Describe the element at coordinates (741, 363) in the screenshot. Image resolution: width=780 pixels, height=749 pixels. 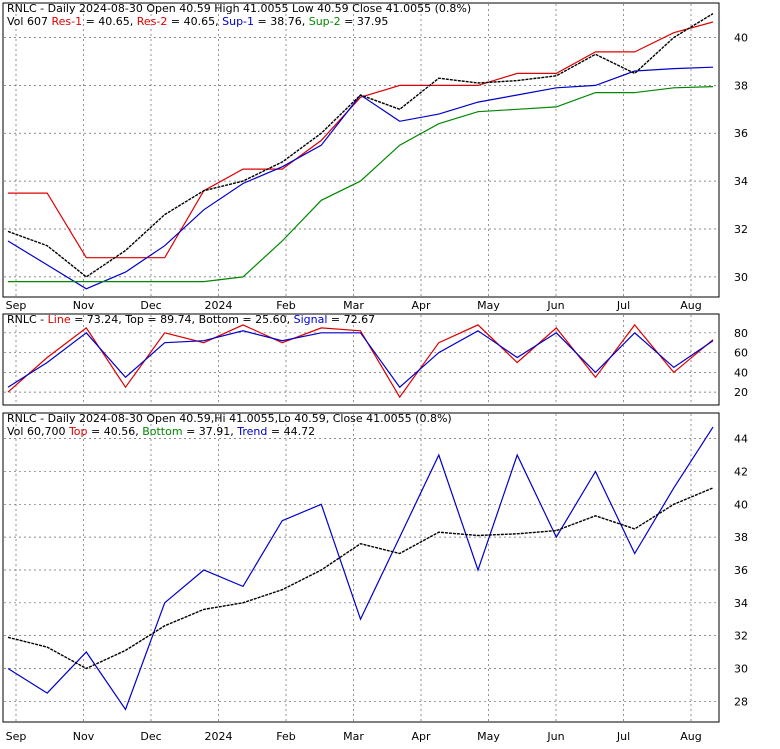
I see `oscillator-panel-y-axis: 20 40 60 80` at that location.